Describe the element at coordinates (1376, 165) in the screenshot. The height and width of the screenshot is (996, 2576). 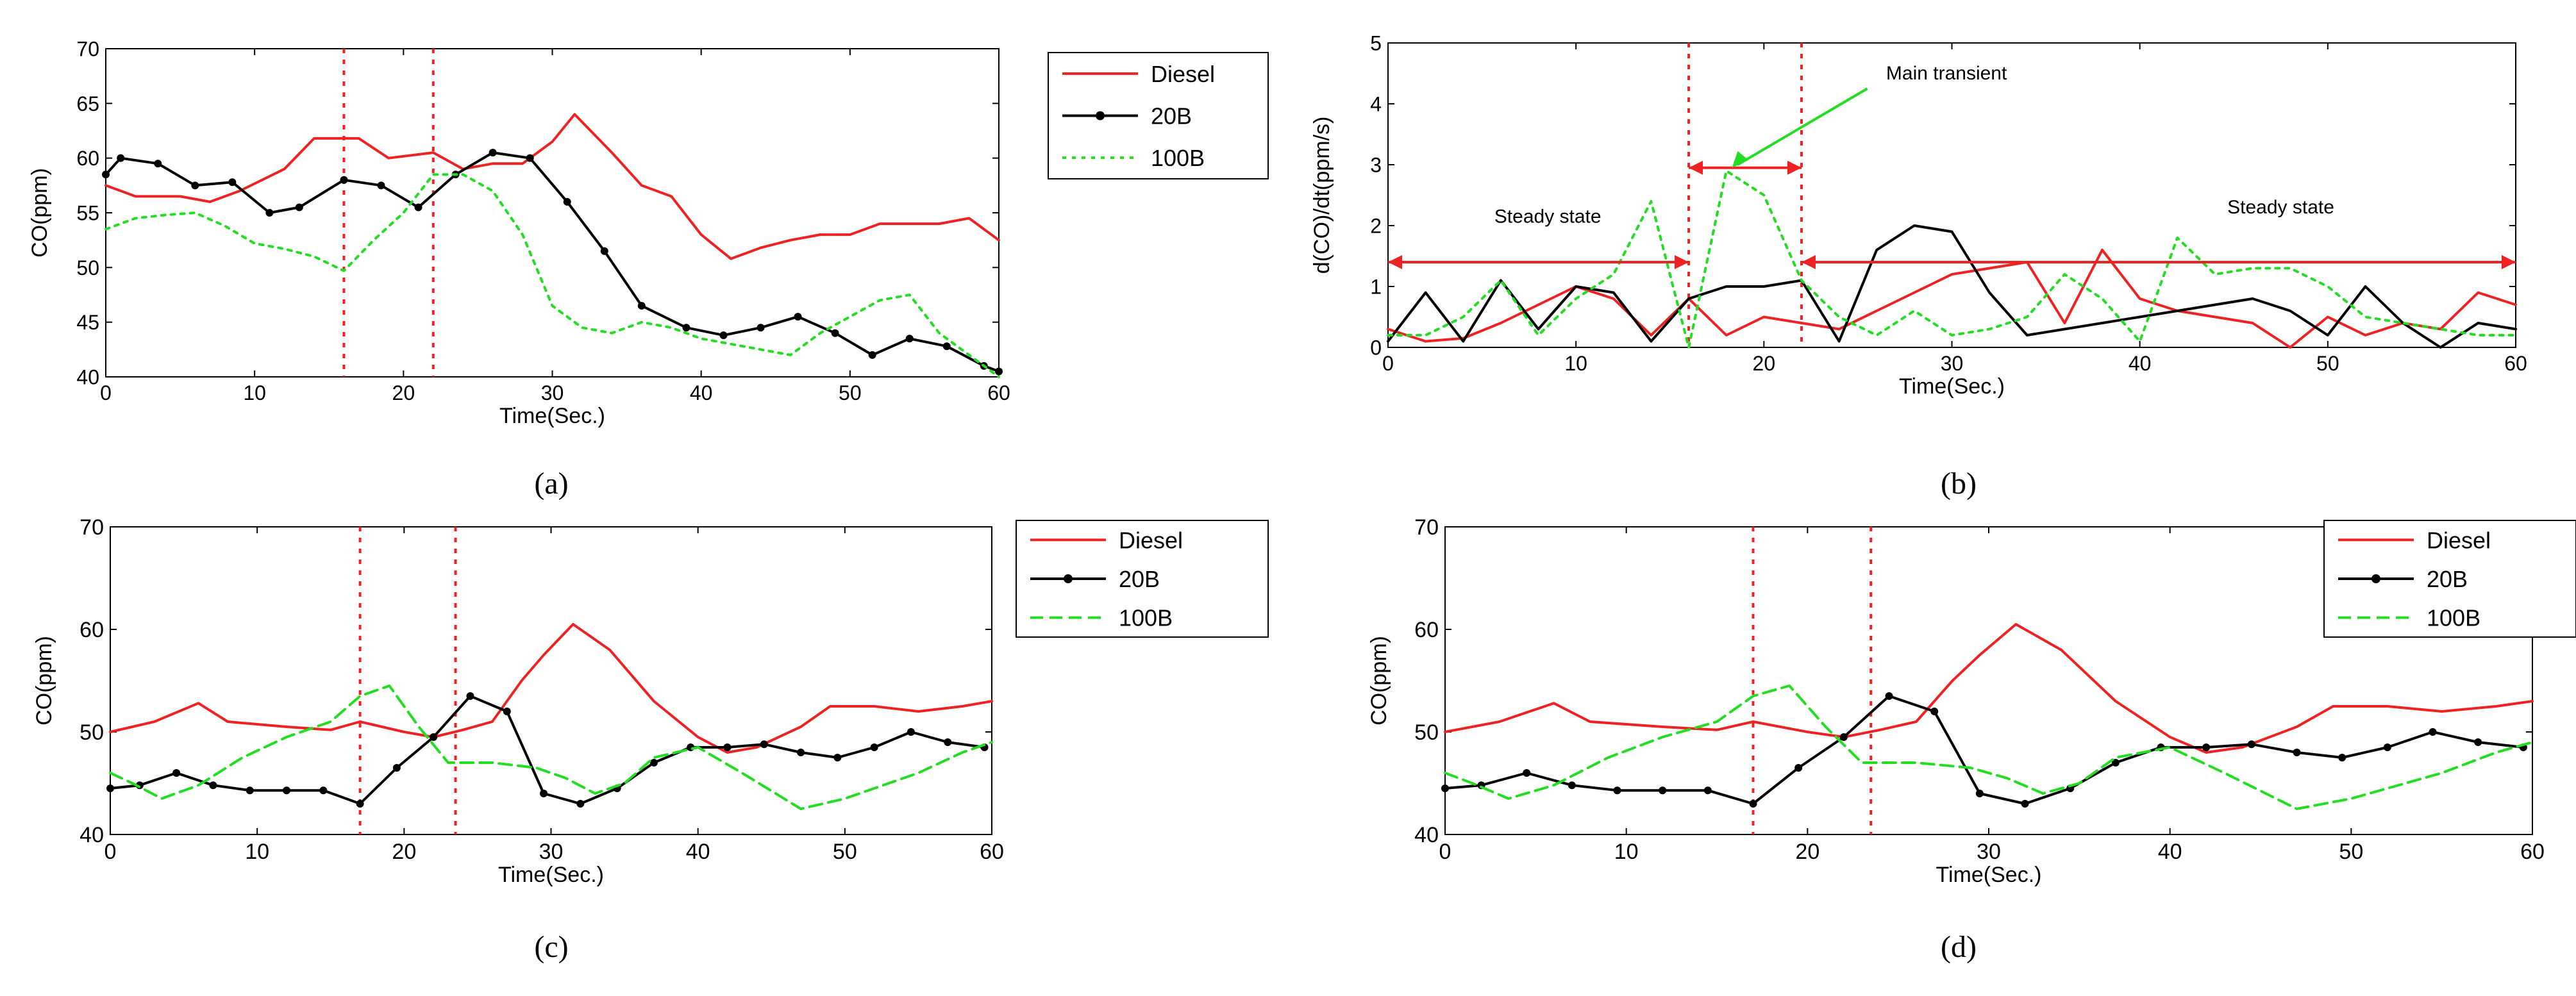
I see `y-tick-label: 3` at that location.